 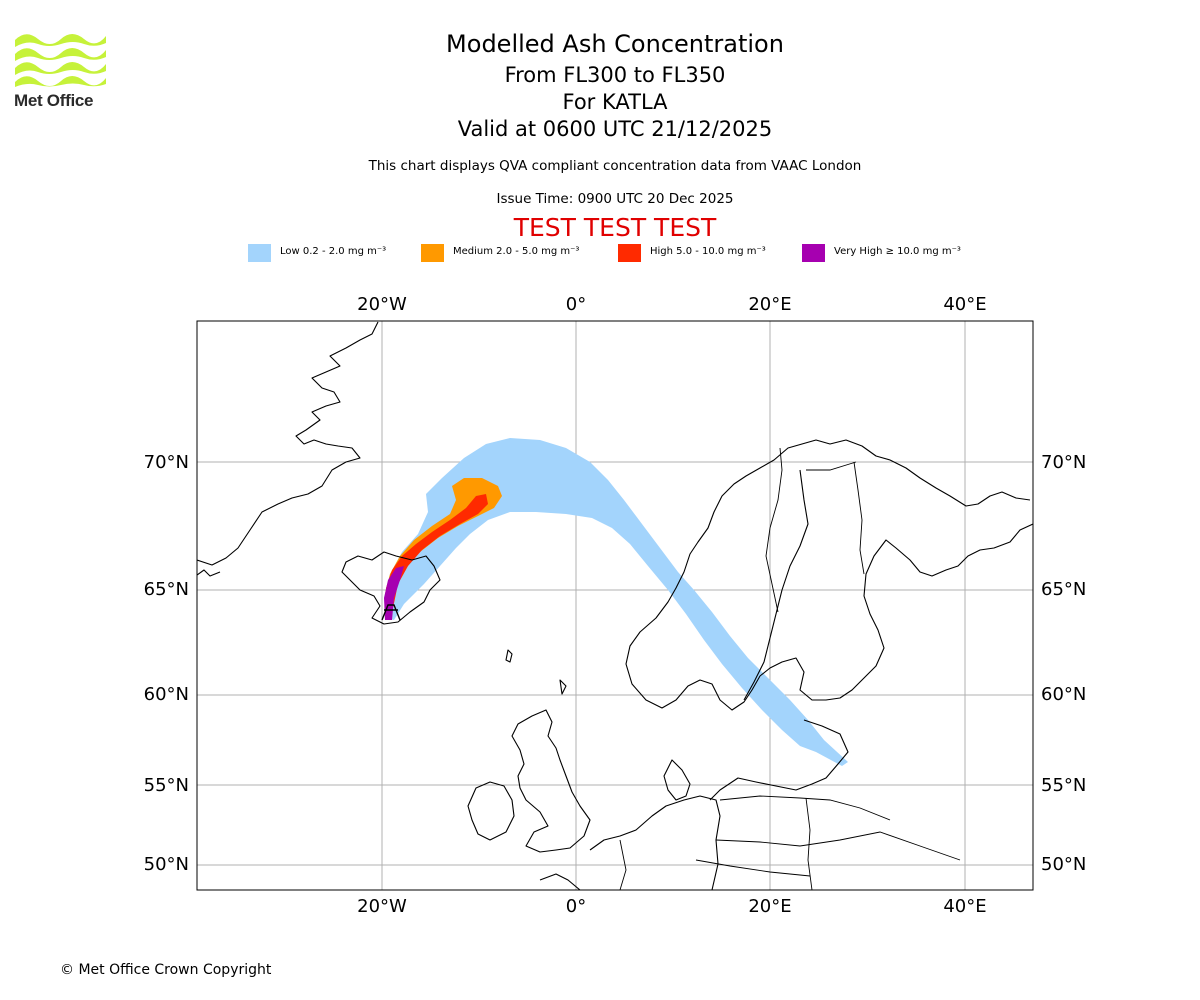 What do you see at coordinates (166, 694) in the screenshot?
I see `lat-label-left-60n: 60°N` at bounding box center [166, 694].